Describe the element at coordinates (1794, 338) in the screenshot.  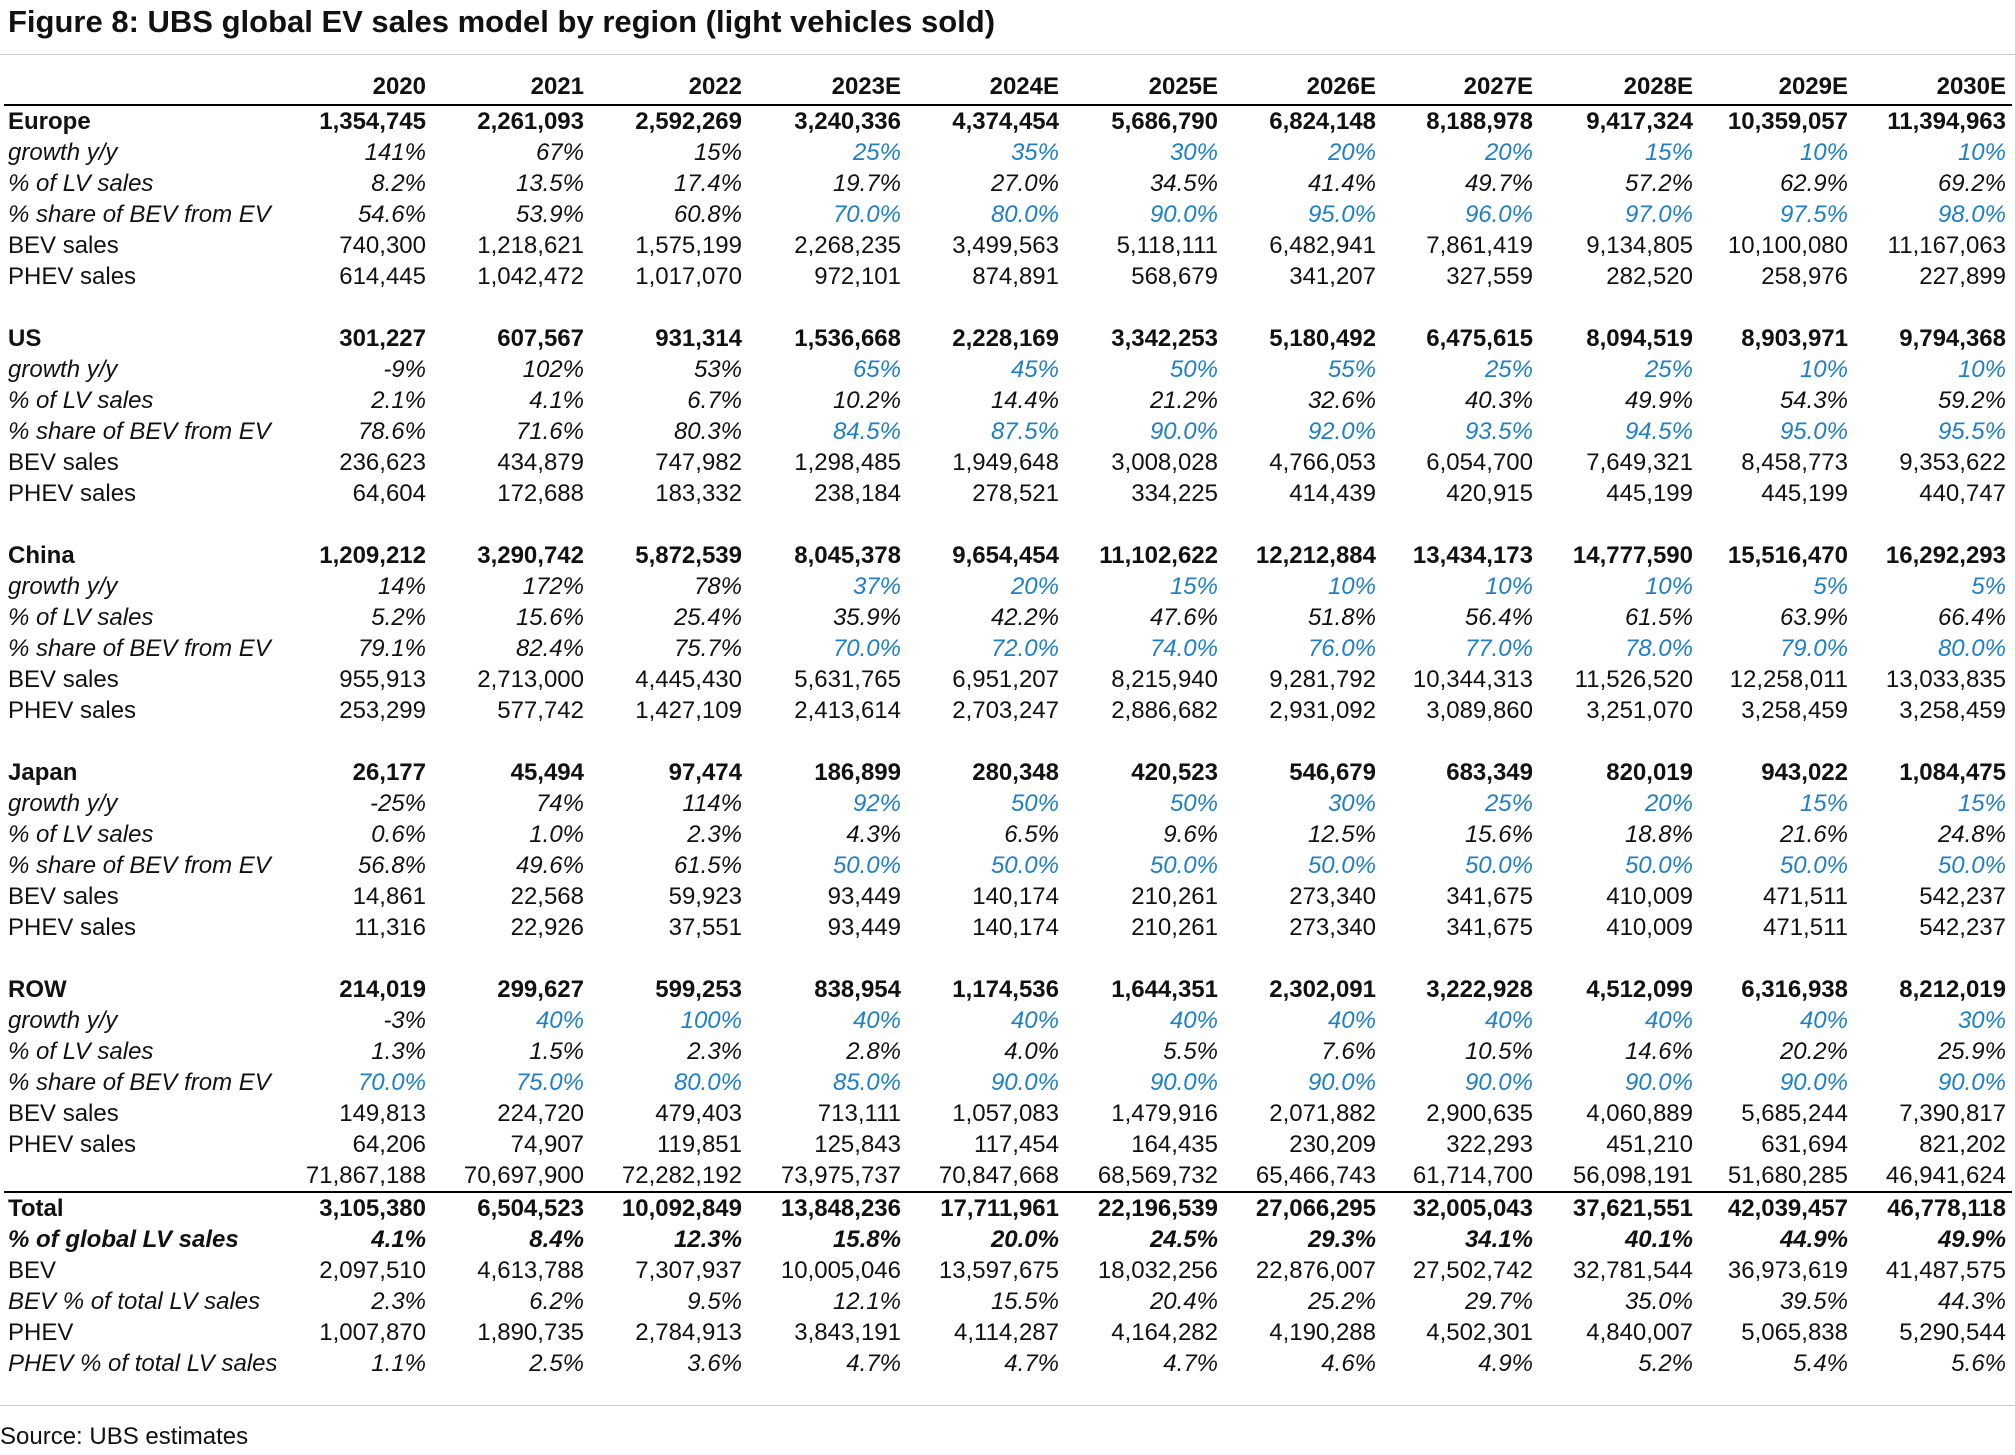
I see `table-cell: 8,903,971` at that location.